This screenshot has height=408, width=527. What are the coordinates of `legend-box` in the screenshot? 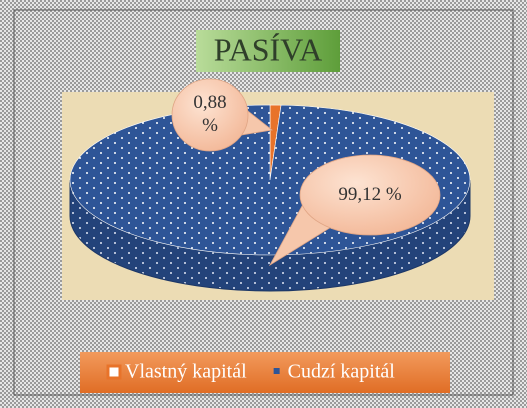 It's located at (265, 372).